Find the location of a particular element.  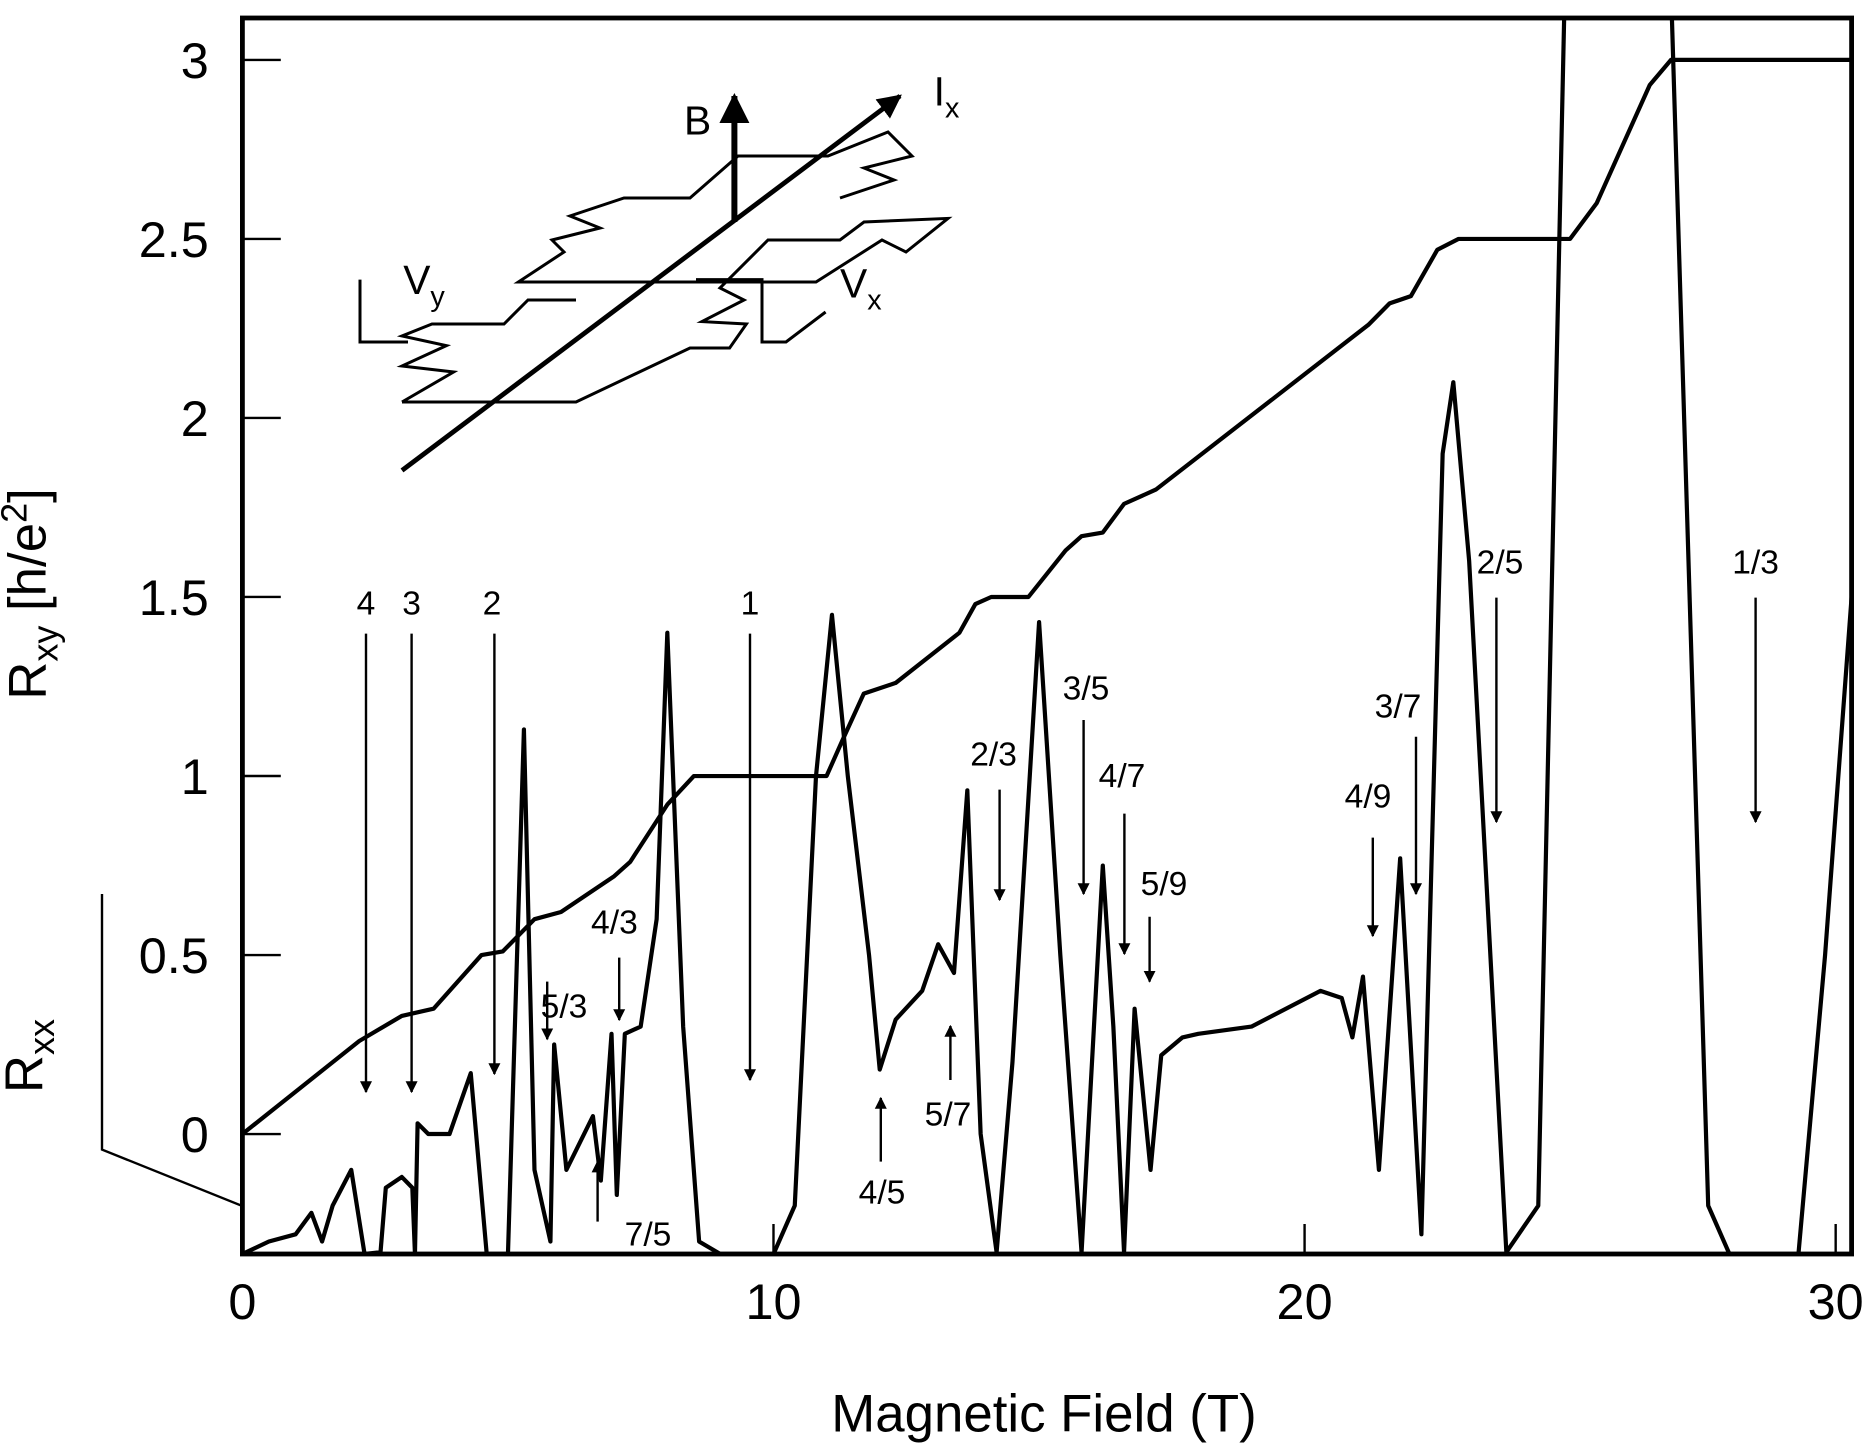

x-tick-label: 0 is located at coordinates (242, 1301).